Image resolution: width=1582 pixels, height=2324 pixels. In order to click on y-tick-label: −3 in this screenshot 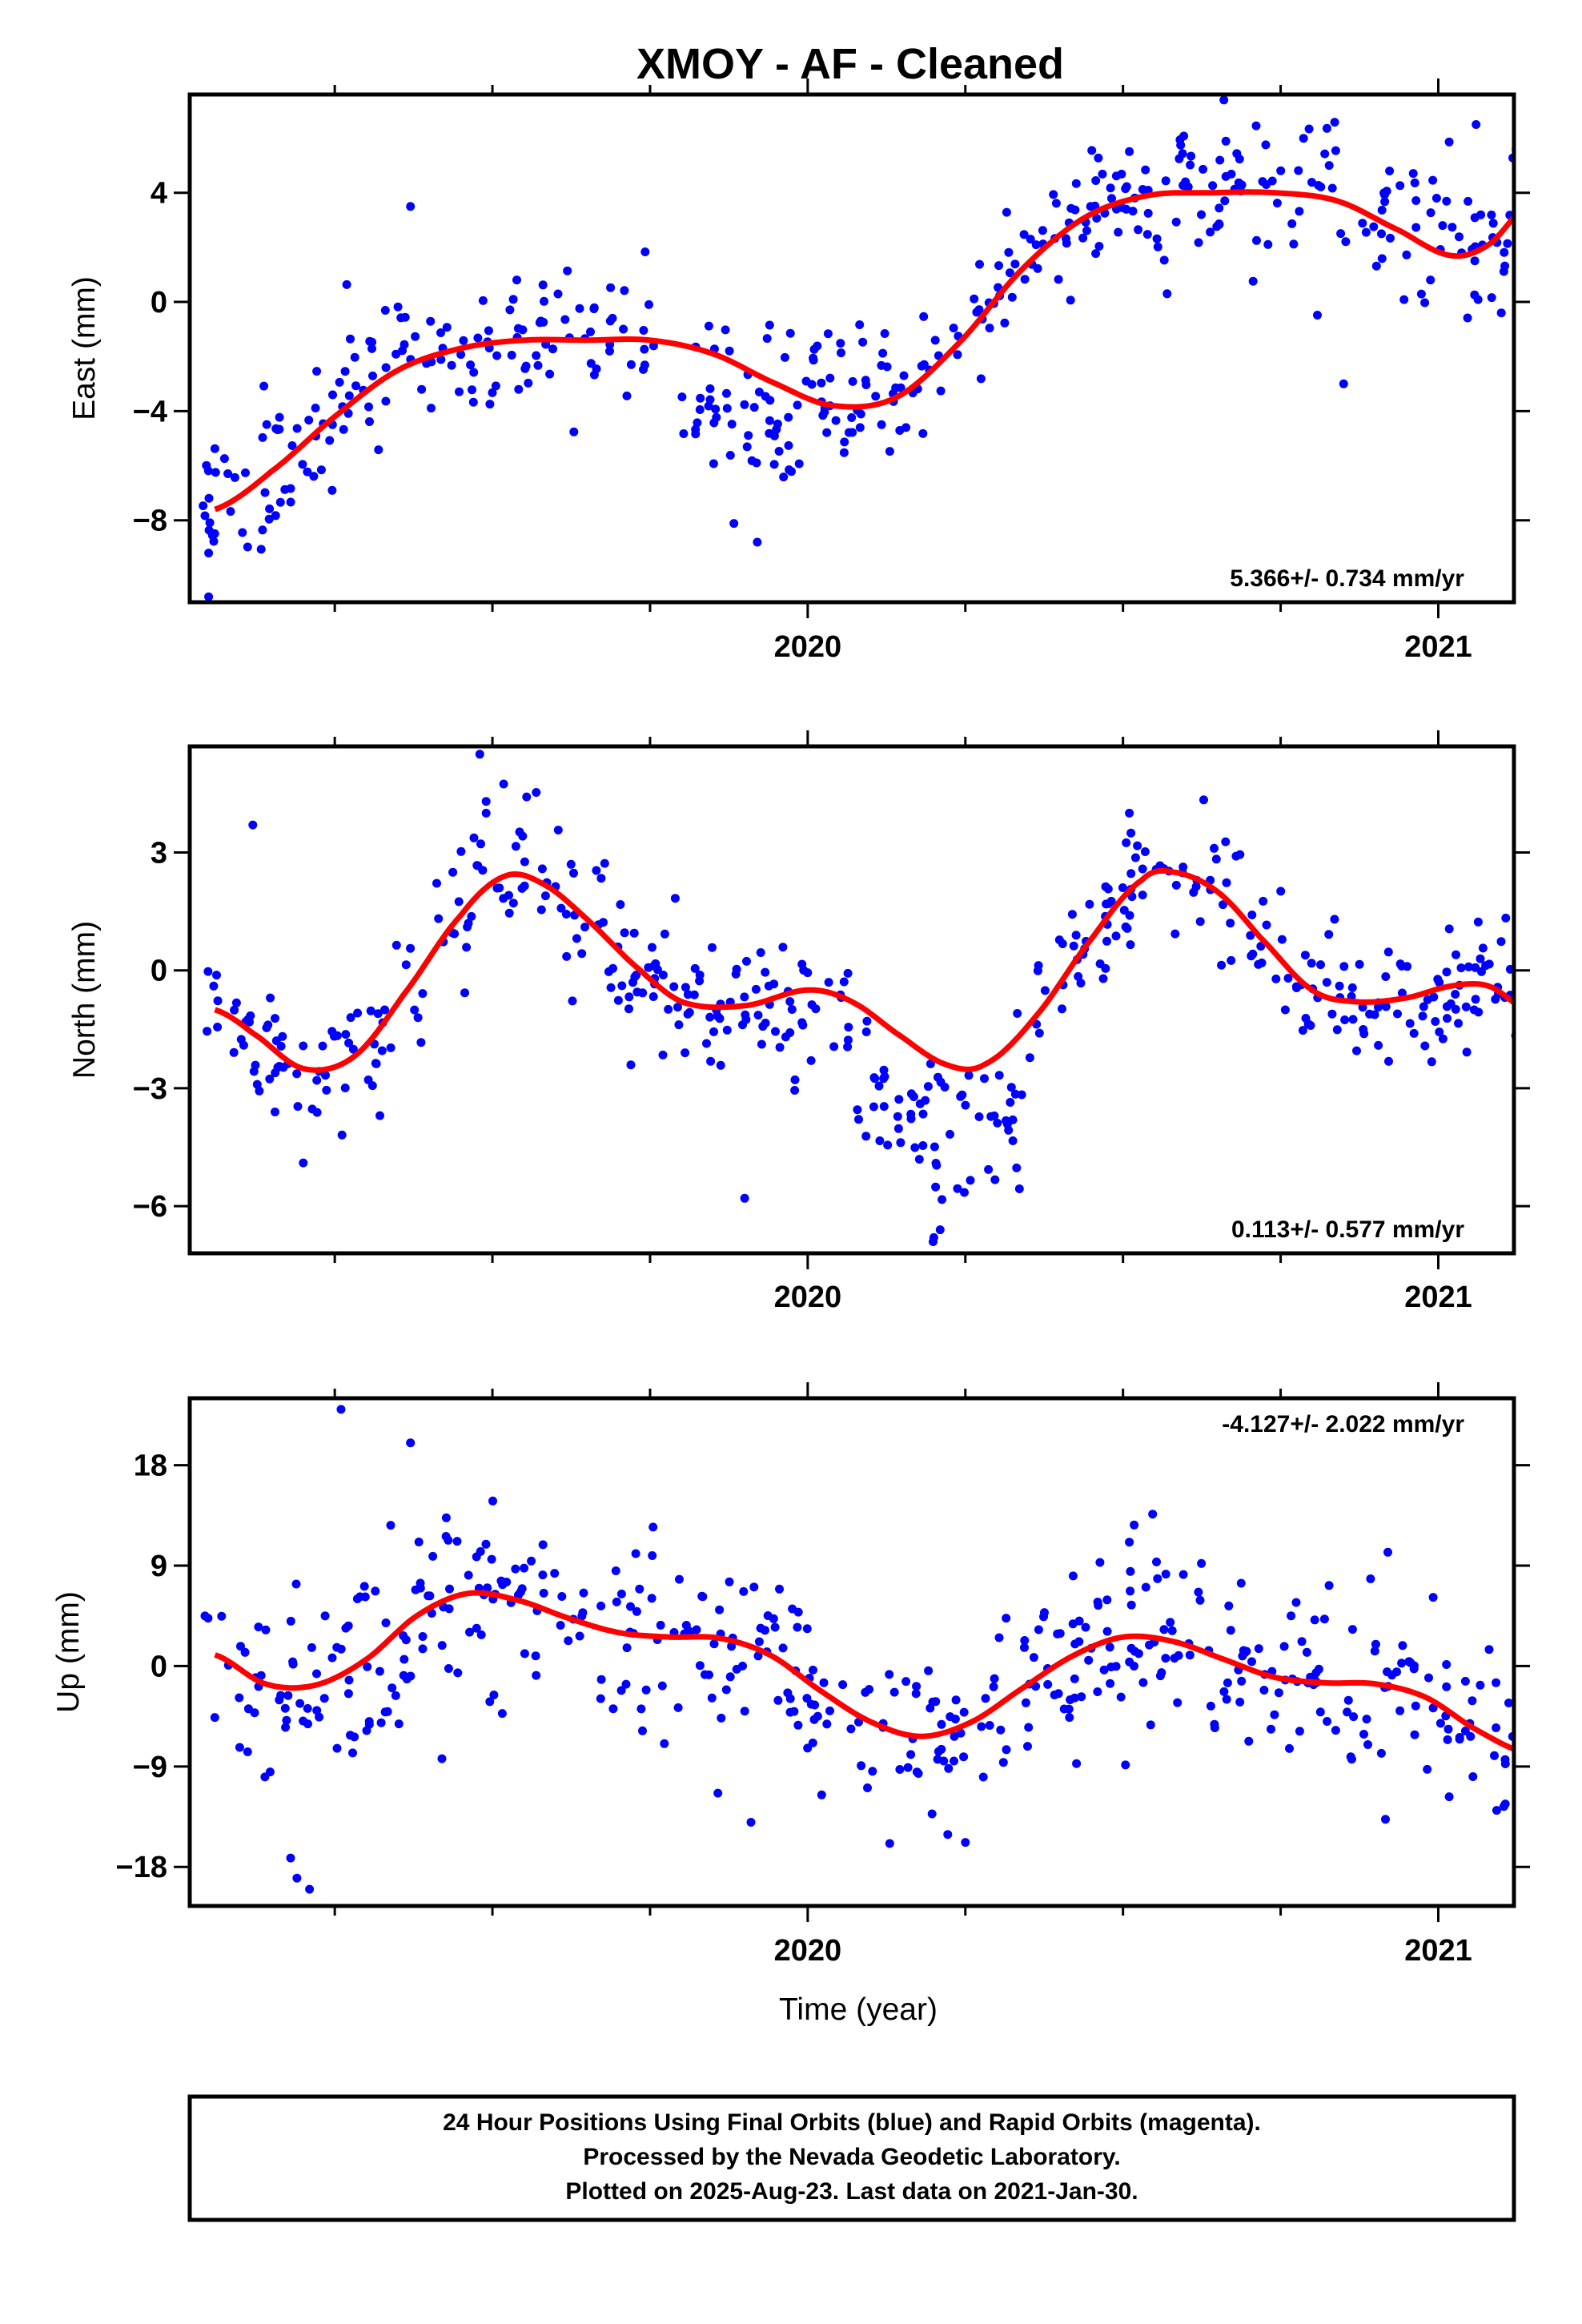, I will do `click(150, 1089)`.